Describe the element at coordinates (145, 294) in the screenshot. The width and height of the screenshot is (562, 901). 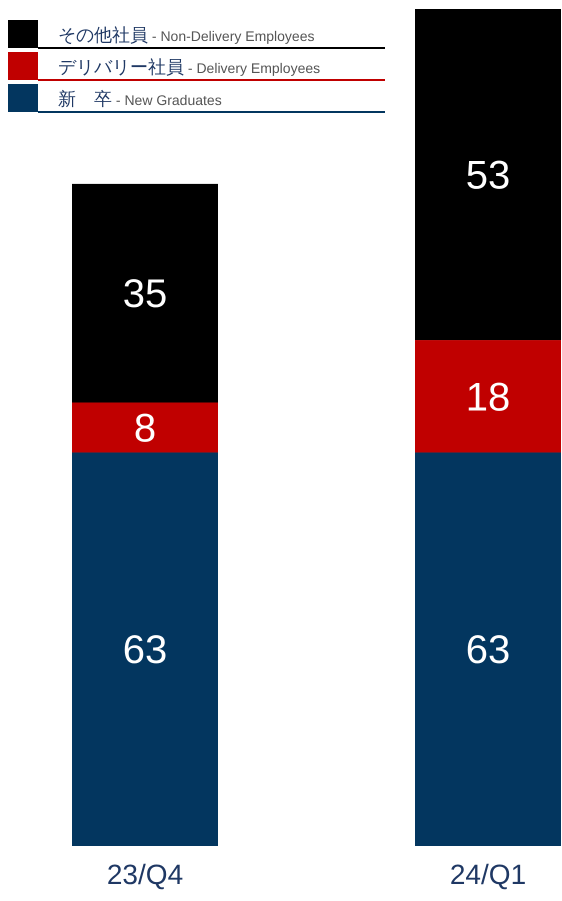
I see `data-label: 35` at that location.